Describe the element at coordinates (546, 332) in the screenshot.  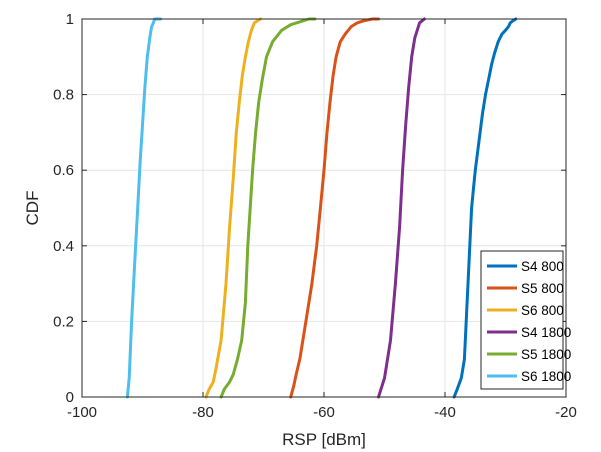
I see `legend-label-s4-1800: S4 1800` at that location.